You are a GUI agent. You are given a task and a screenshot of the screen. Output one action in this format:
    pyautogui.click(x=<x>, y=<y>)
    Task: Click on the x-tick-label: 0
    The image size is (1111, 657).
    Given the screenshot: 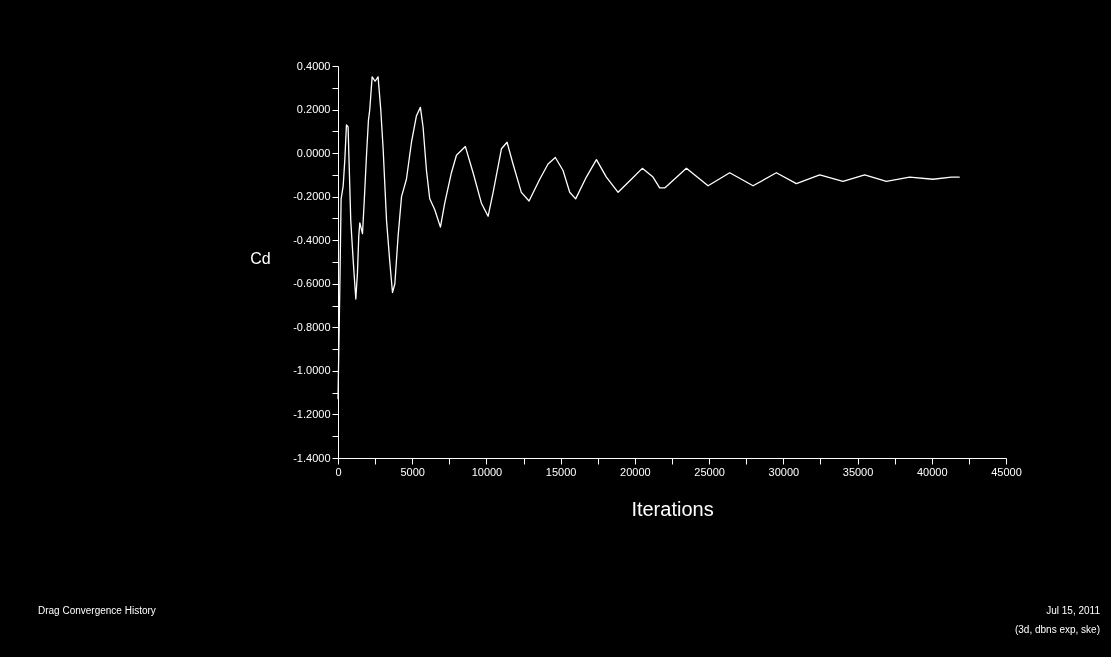 What is the action you would take?
    pyautogui.click(x=338, y=471)
    